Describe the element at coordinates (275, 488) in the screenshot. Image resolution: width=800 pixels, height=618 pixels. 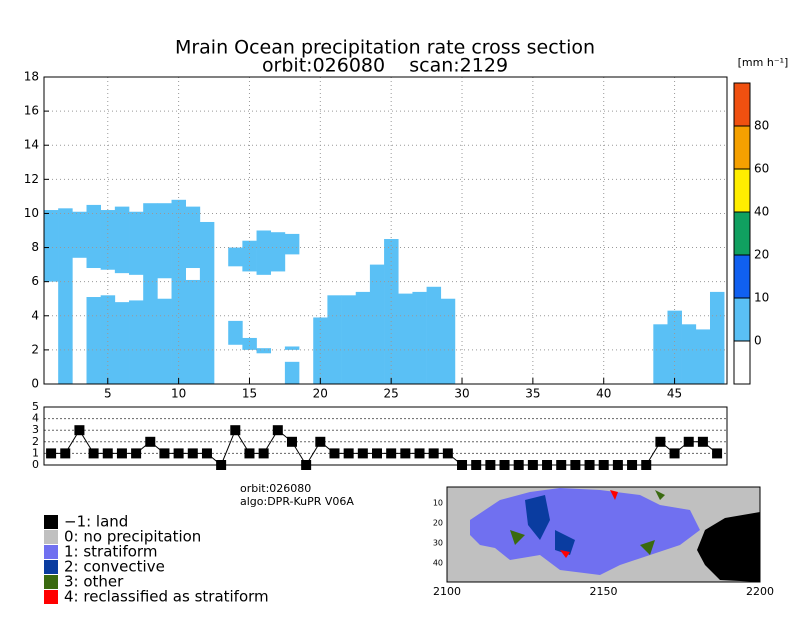
I see `info-orbit: orbit:026080` at that location.